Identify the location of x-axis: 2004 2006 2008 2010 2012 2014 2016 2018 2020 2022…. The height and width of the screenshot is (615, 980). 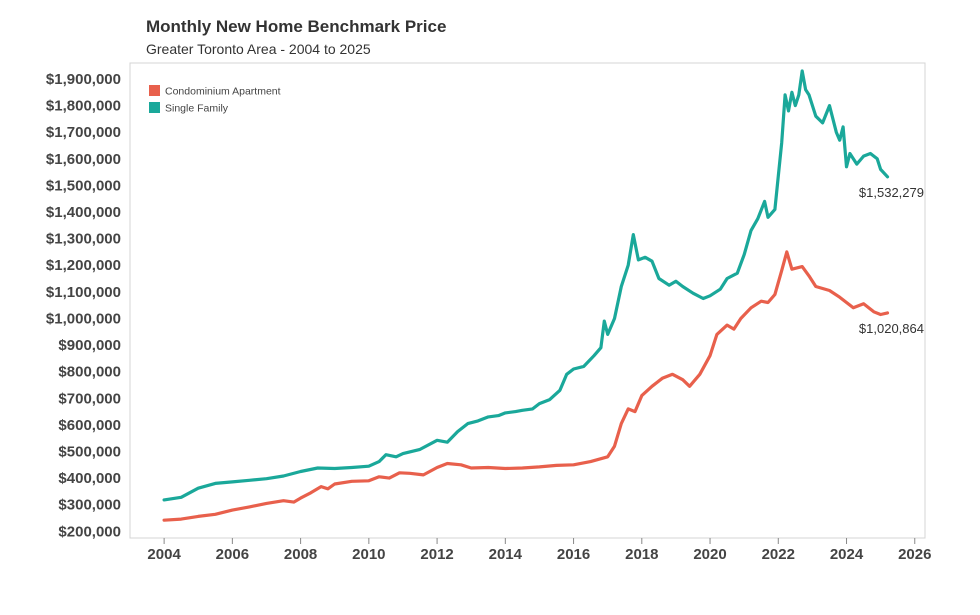
(539, 550).